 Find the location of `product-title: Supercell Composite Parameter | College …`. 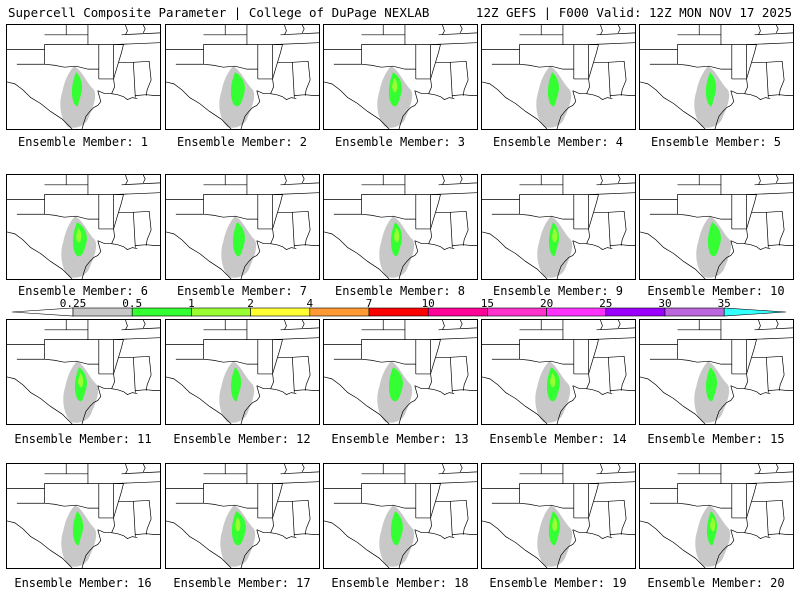

product-title: Supercell Composite Parameter | College … is located at coordinates (219, 12).